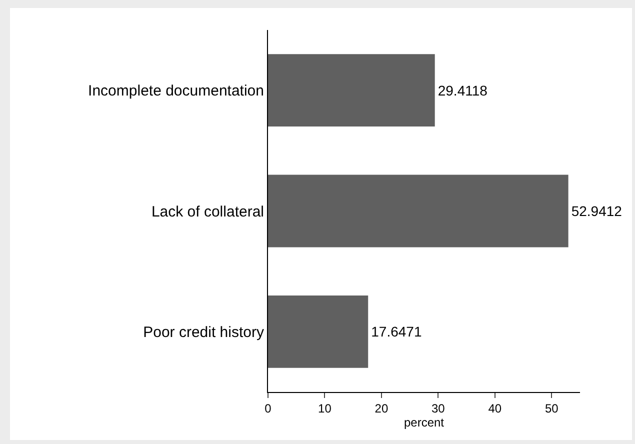 This screenshot has height=444, width=635. What do you see at coordinates (381, 408) in the screenshot?
I see `x-tick-label: 20` at bounding box center [381, 408].